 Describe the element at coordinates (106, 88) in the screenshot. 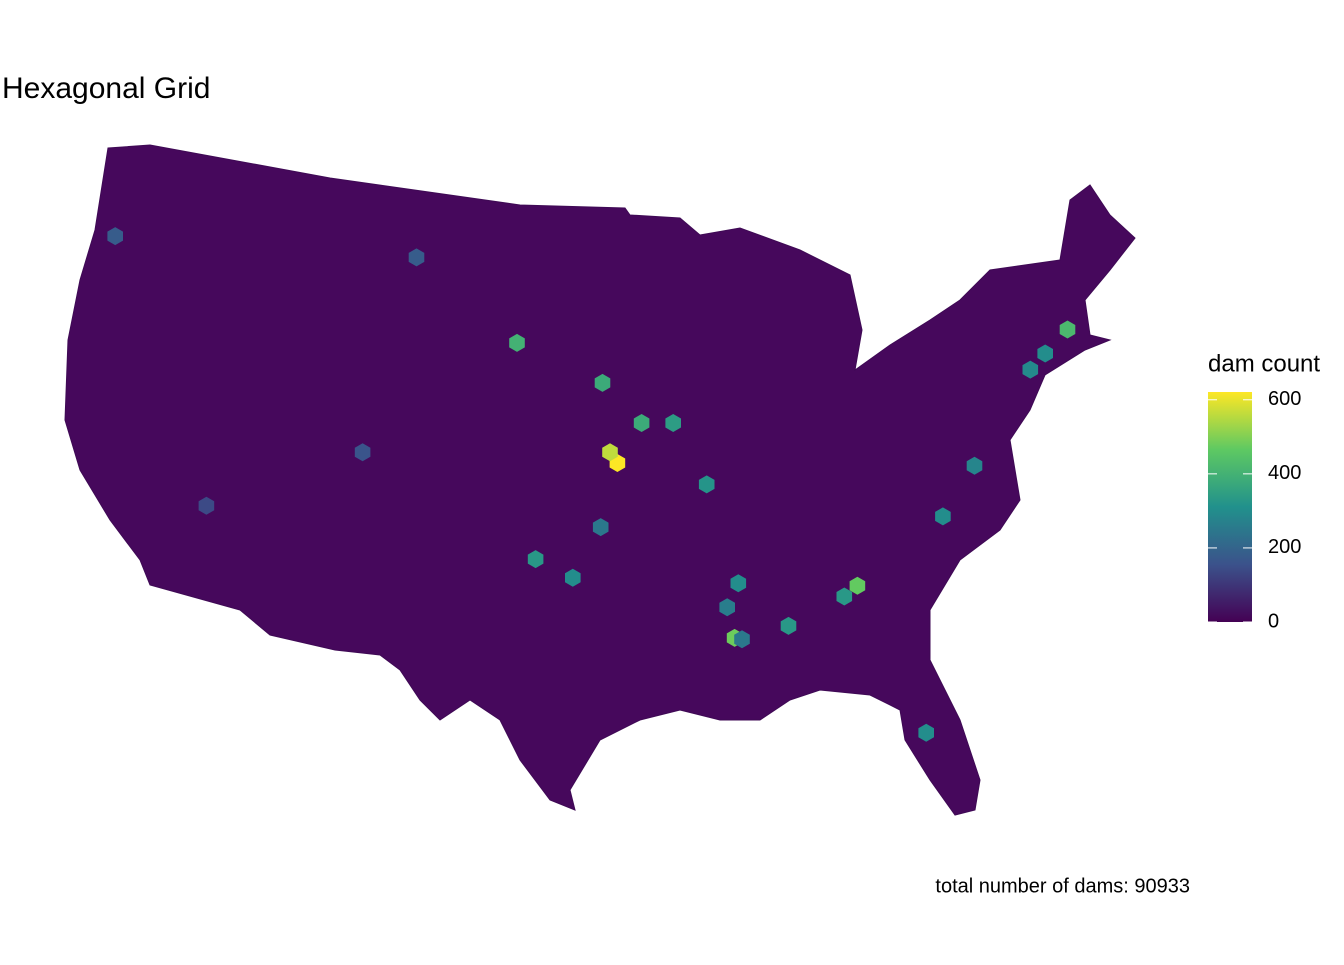

I see `title: Hexagonal Grid` at that location.